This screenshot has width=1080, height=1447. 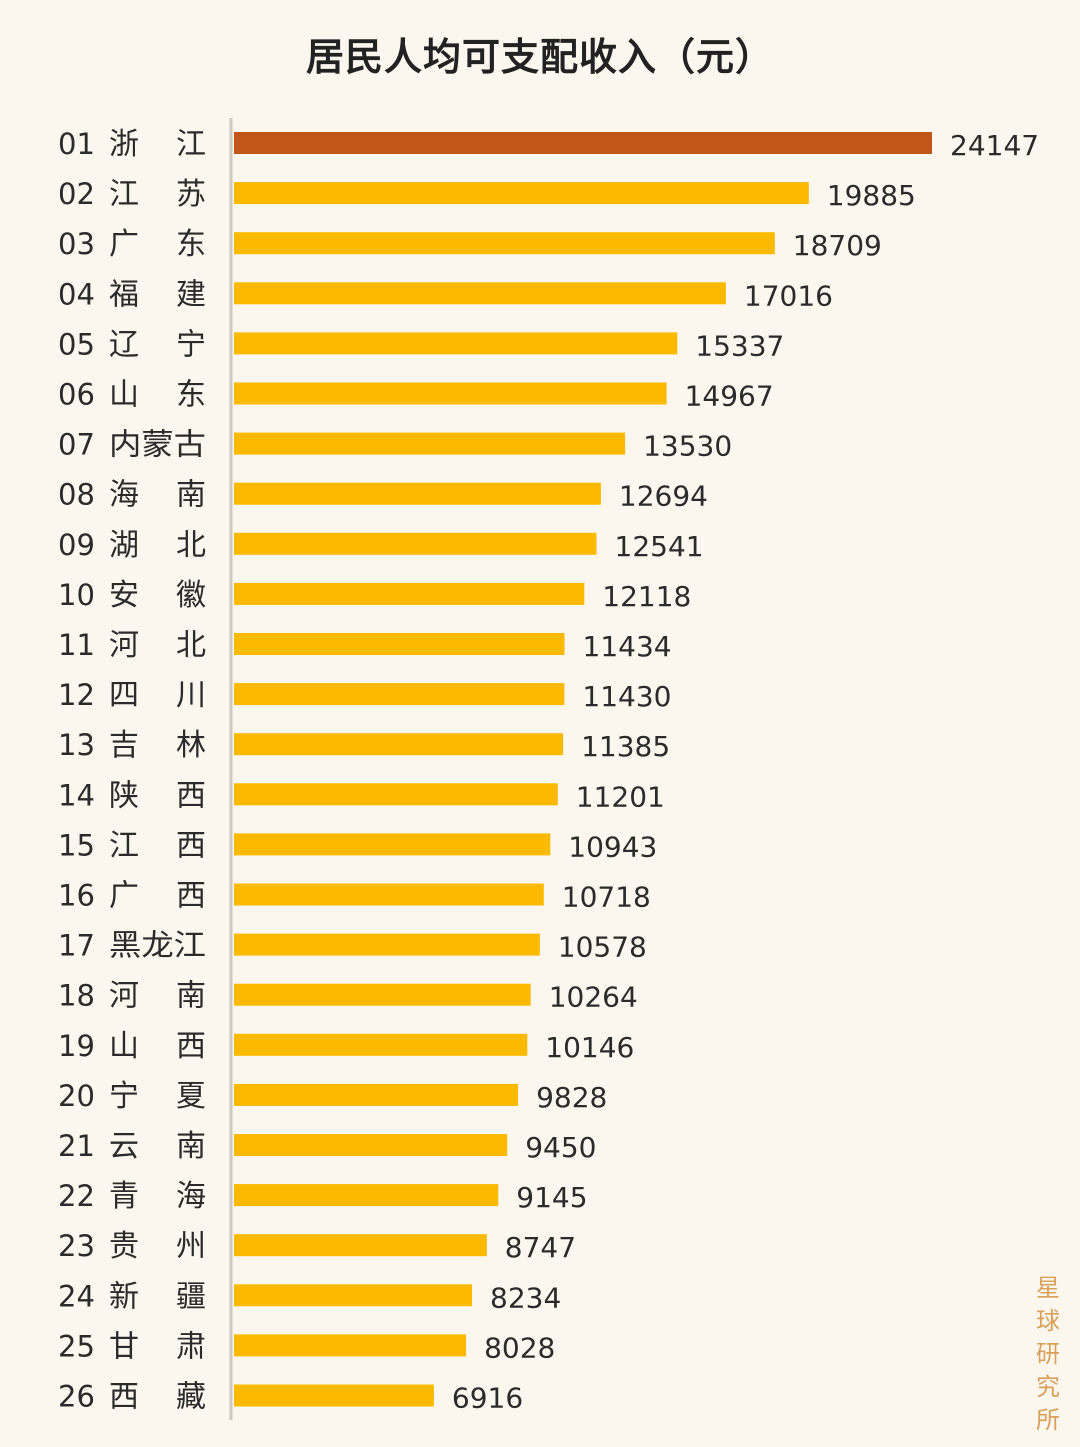 What do you see at coordinates (191, 695) in the screenshot?
I see `category-label: 川` at bounding box center [191, 695].